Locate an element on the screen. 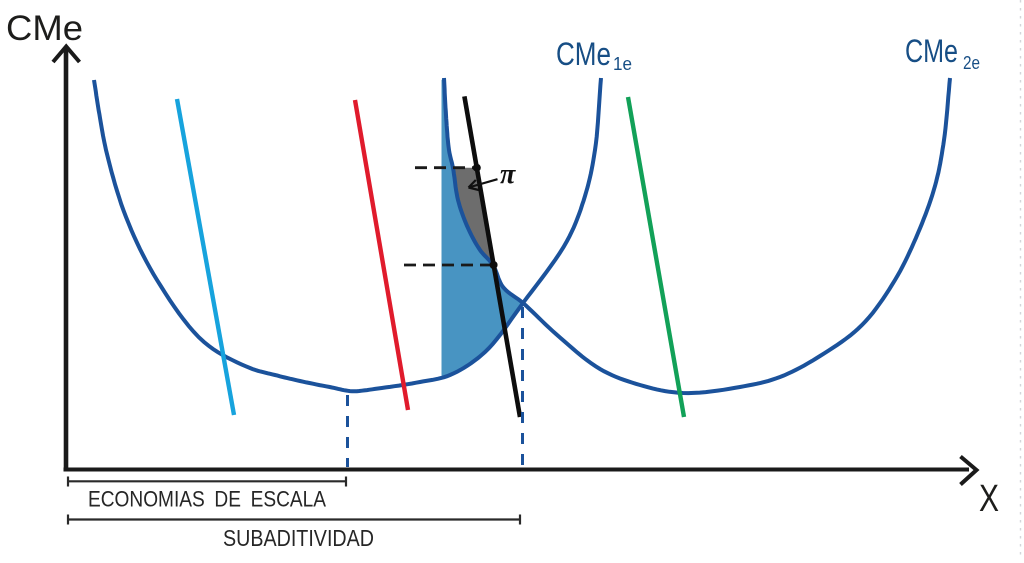 The height and width of the screenshot is (563, 1024). svg-text: 1e is located at coordinates (622, 64).